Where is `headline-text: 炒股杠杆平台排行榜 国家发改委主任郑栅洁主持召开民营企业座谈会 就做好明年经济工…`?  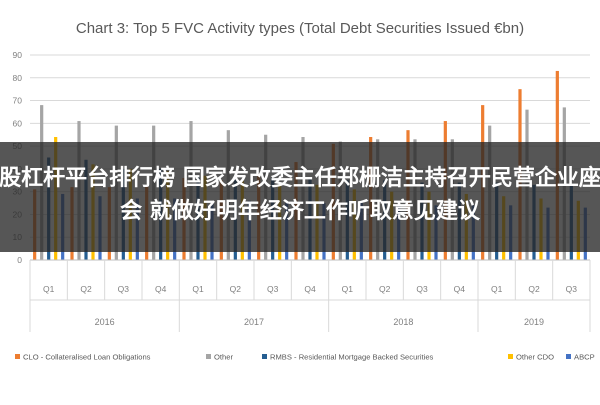 headline-text: 炒股杠杆平台排行榜 国家发改委主任郑栅洁主持召开民营企业座谈会 就做好明年经济工… is located at coordinates (300, 195).